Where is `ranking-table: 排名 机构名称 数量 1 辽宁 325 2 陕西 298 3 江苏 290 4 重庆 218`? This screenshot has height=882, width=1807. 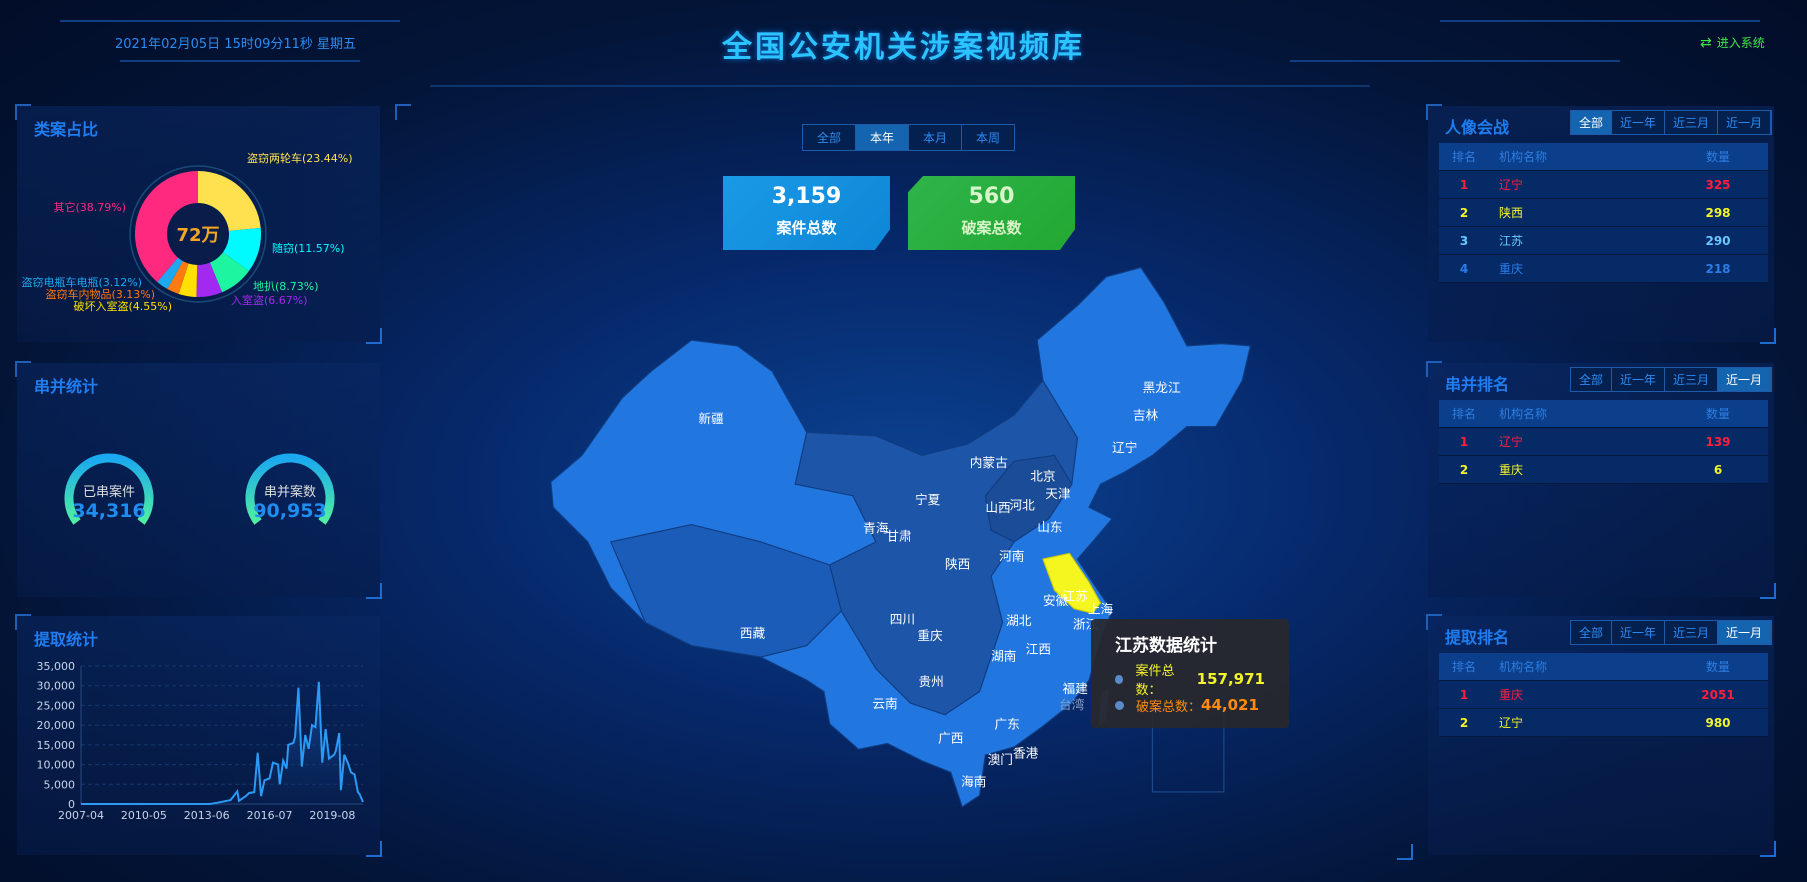 ranking-table: 排名 机构名称 数量 1 辽宁 325 2 陕西 298 3 江苏 290 4 重庆 218 is located at coordinates (1603, 213).